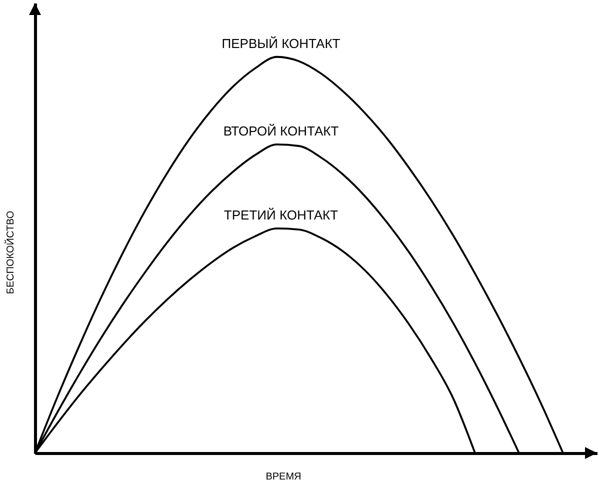 The height and width of the screenshot is (483, 599). I want to click on series-label: ПЕРВЫЙ КОНТАКТ, so click(281, 43).